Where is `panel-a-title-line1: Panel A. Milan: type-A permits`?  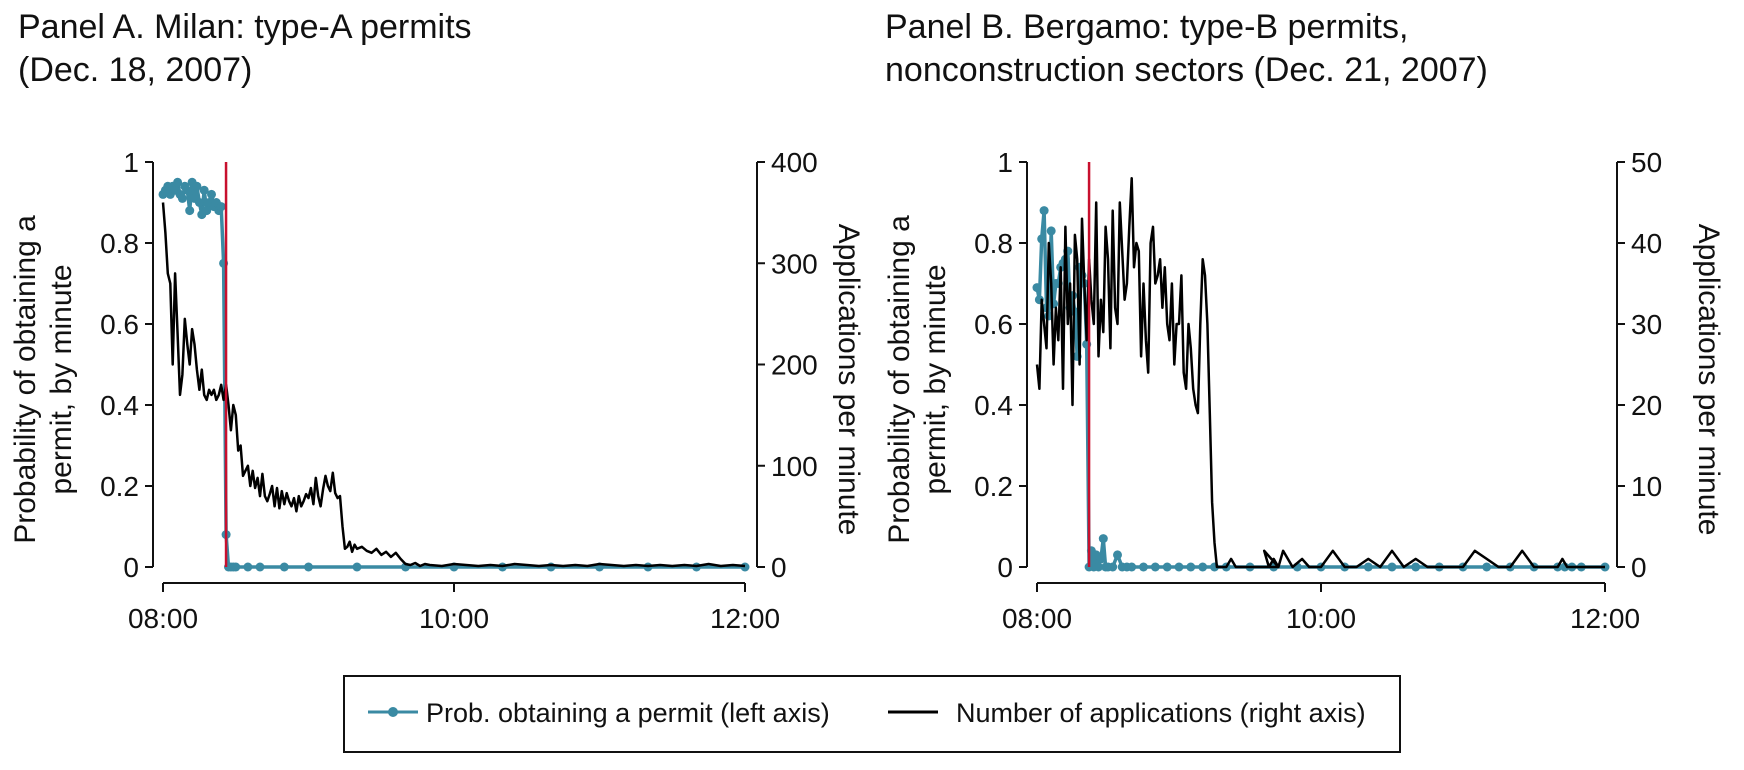 panel-a-title-line1: Panel A. Milan: type-A permits is located at coordinates (245, 27).